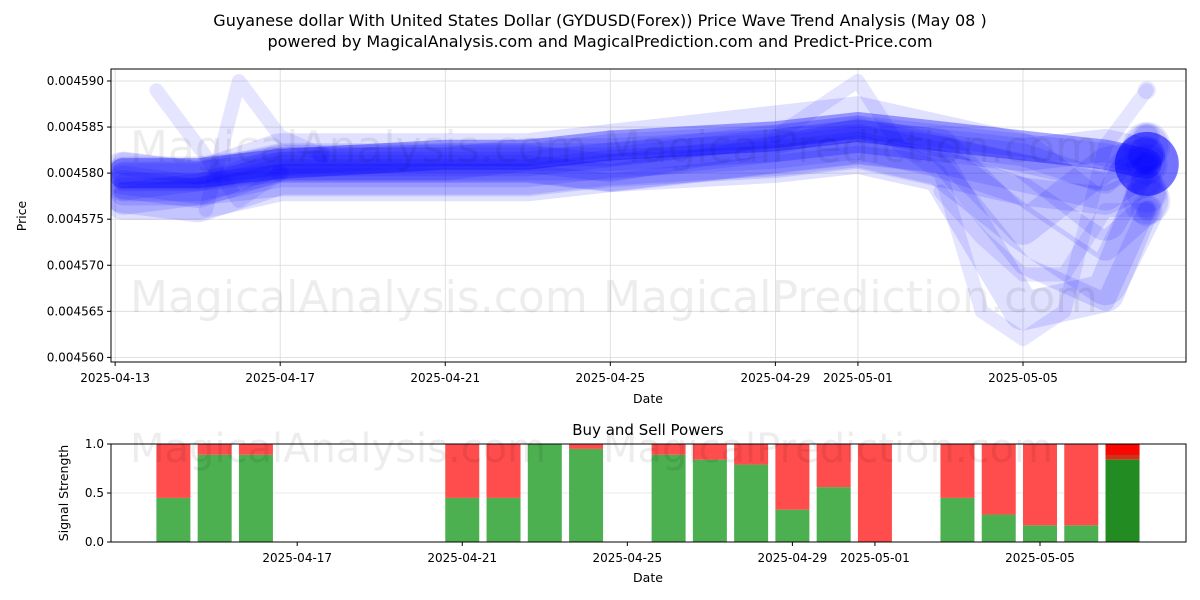  Describe the element at coordinates (297, 558) in the screenshot. I see `buy-sell-x-tick-label: 2025-04-17` at that location.